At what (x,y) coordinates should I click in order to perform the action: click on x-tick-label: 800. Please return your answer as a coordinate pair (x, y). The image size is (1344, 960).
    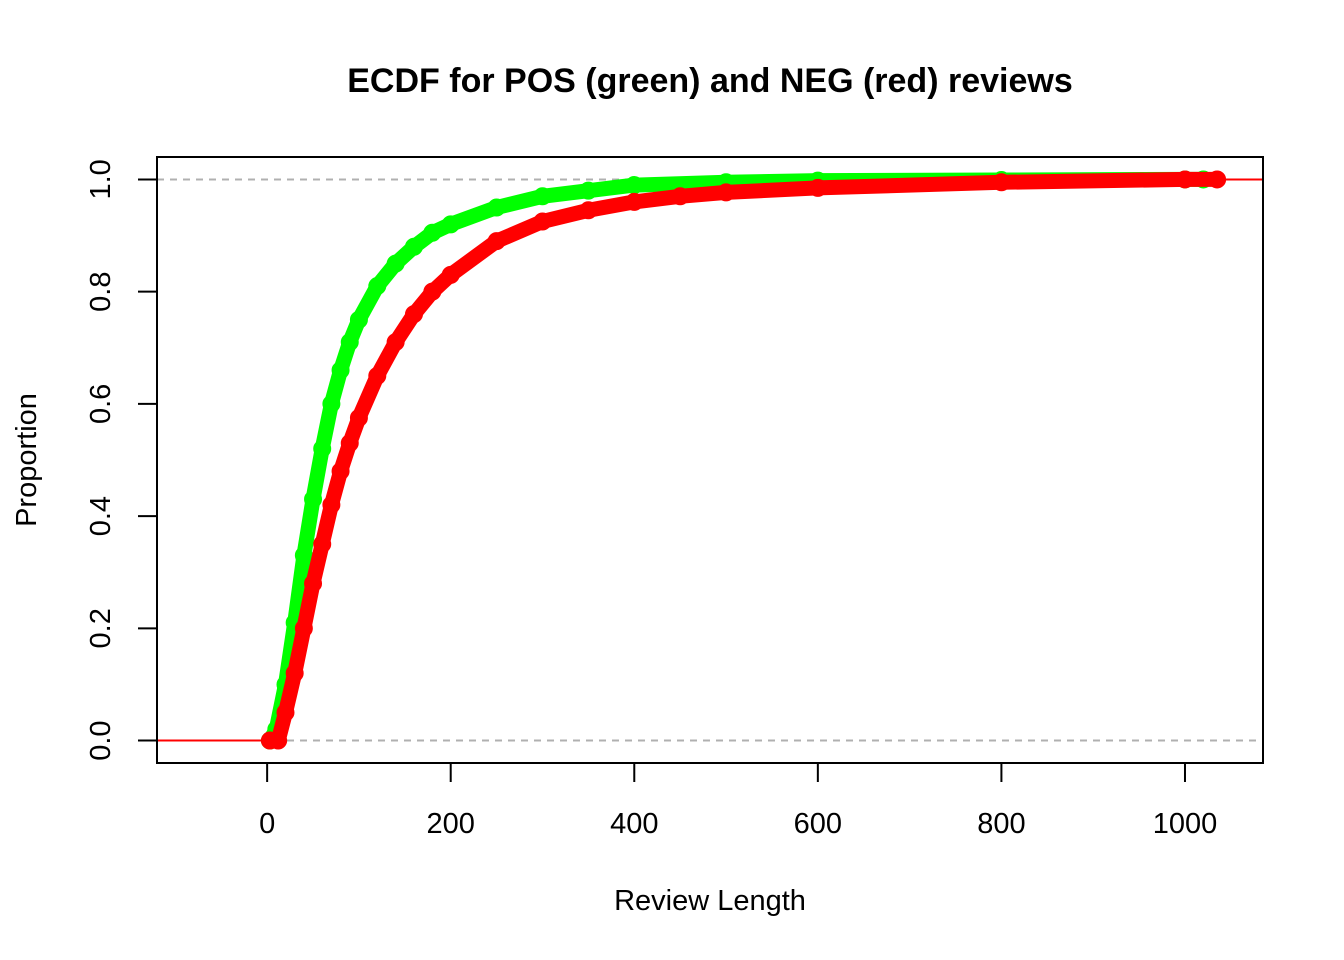
    Looking at the image, I should click on (1001, 824).